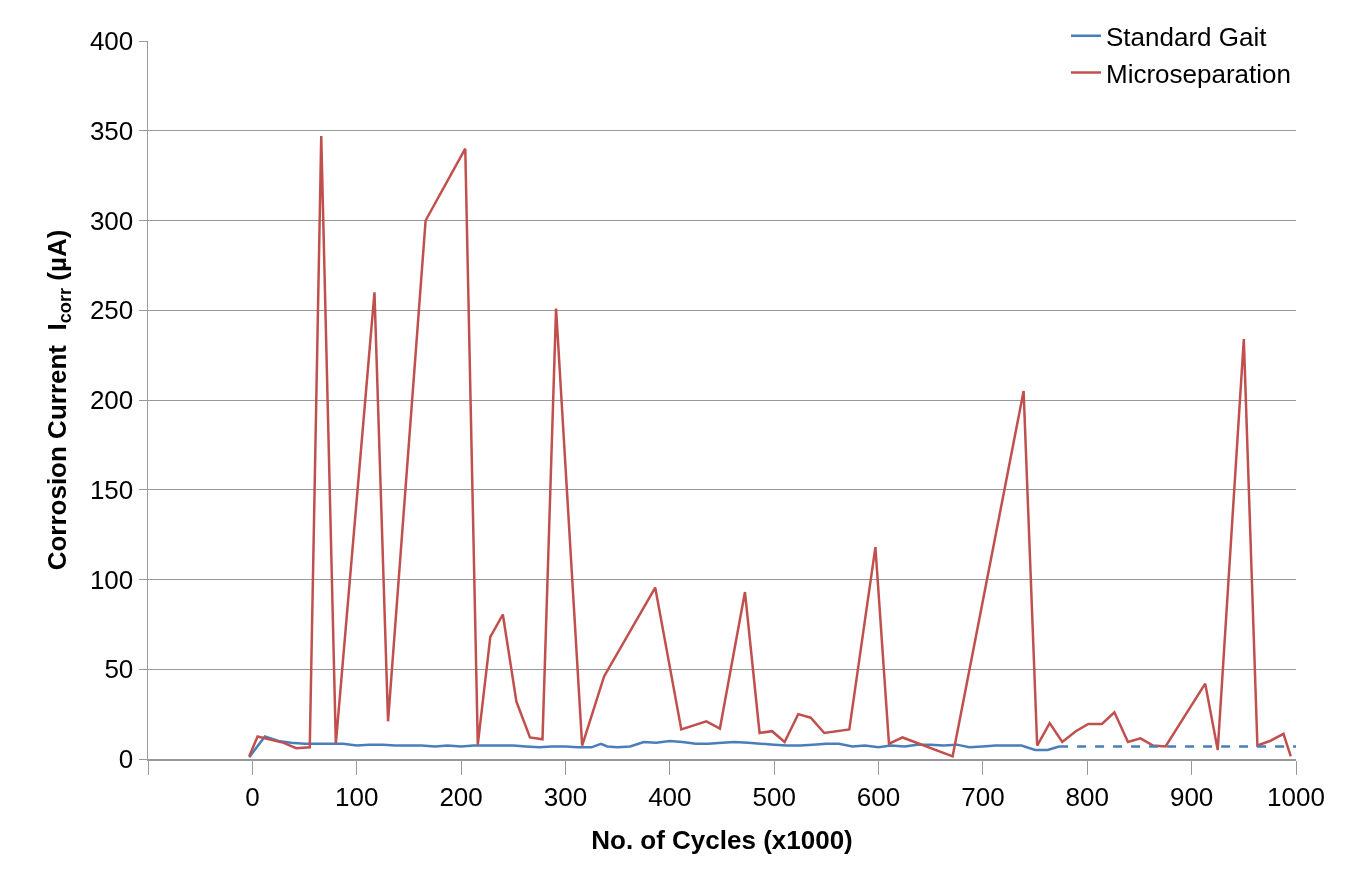 This screenshot has height=879, width=1349. I want to click on x-tick-label: 0, so click(252, 796).